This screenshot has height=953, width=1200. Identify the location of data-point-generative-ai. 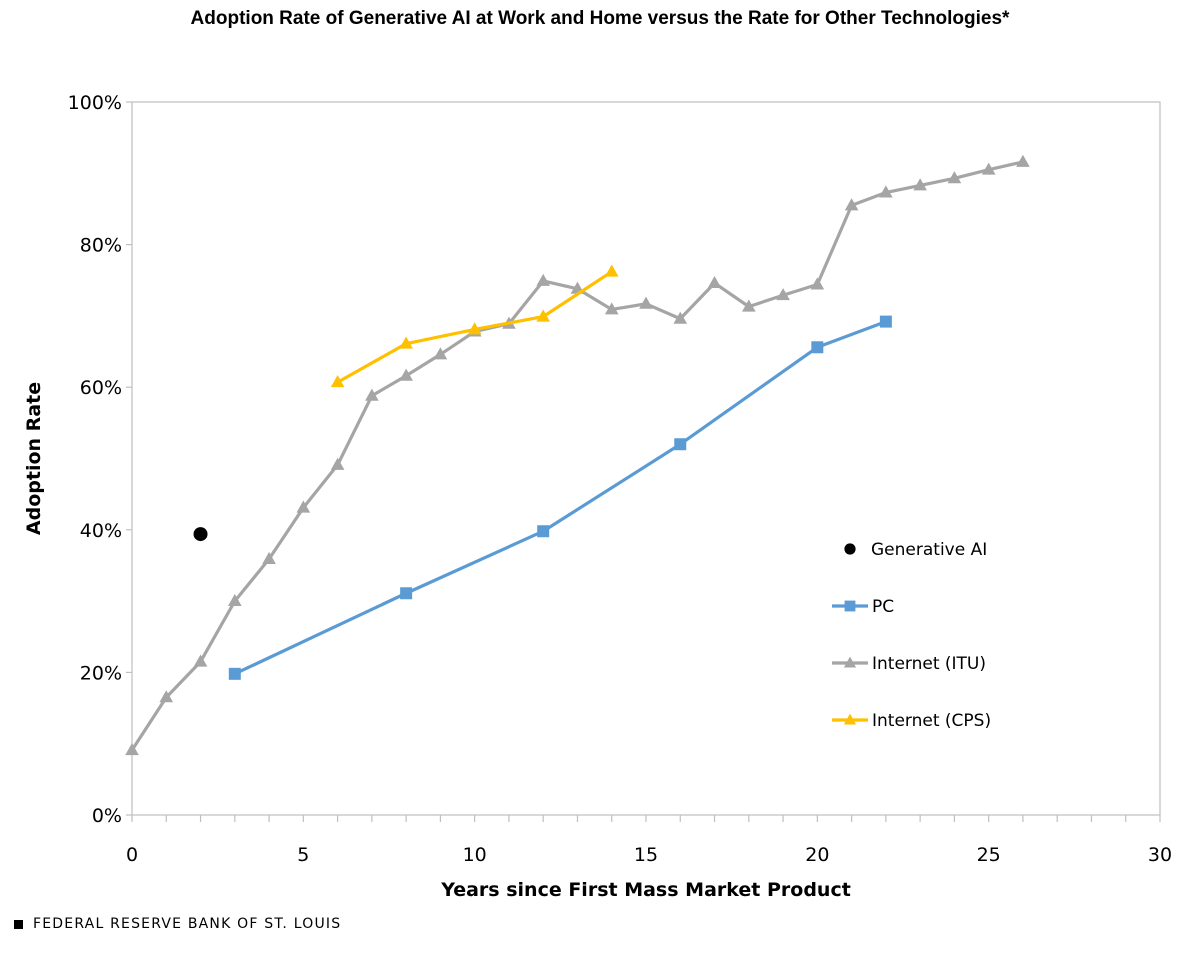
(200, 534).